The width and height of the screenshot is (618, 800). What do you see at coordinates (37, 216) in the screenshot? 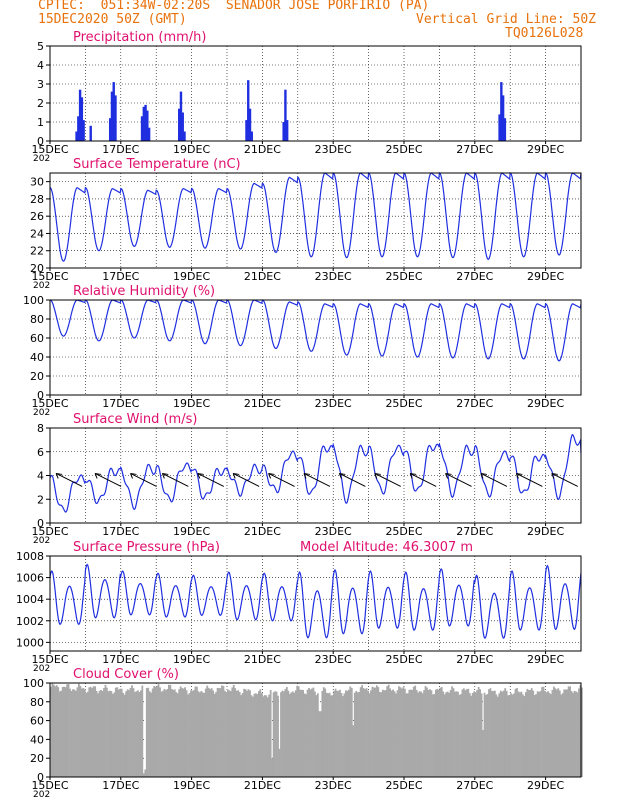
I see `y-tick-label: 26` at bounding box center [37, 216].